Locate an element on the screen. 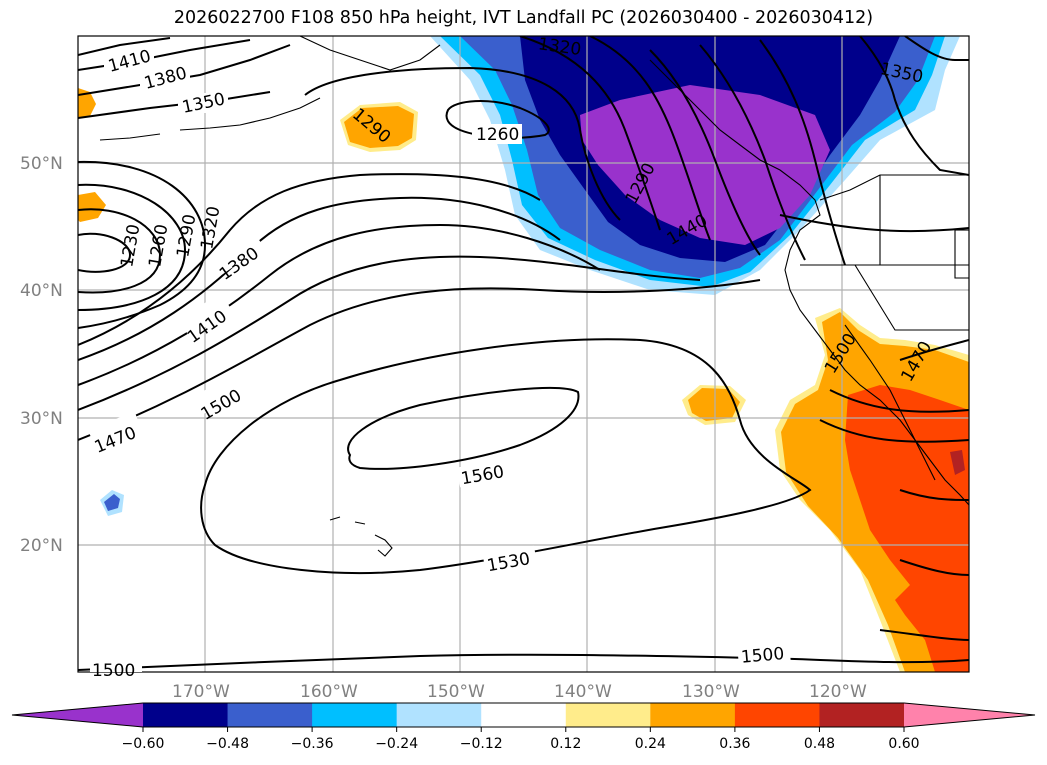 This screenshot has height=765, width=1047. colorbar-extend-max is located at coordinates (969, 715).